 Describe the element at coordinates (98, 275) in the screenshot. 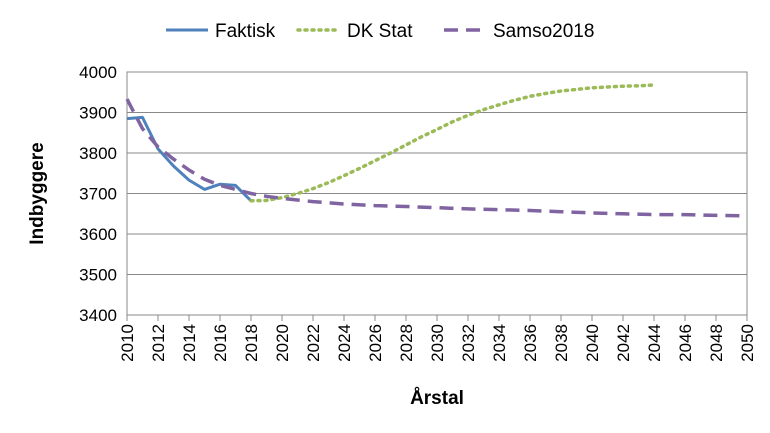

I see `y-tick-label: 3500` at that location.